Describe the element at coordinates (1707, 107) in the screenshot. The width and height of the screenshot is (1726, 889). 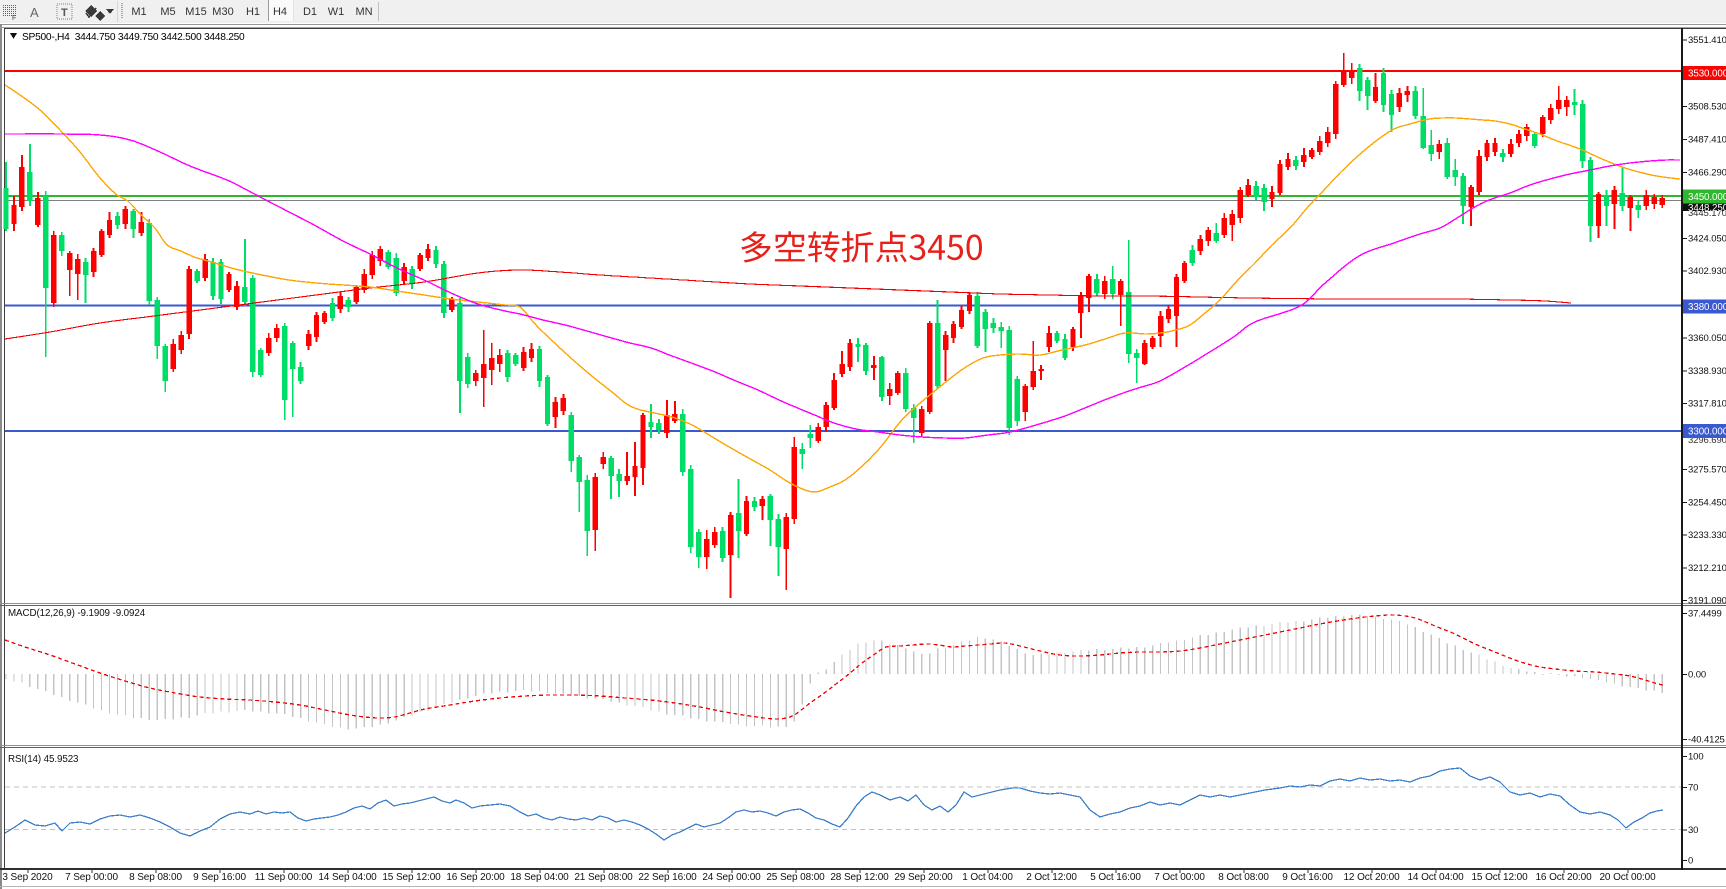
I see `svg-text: 3508.530` at that location.